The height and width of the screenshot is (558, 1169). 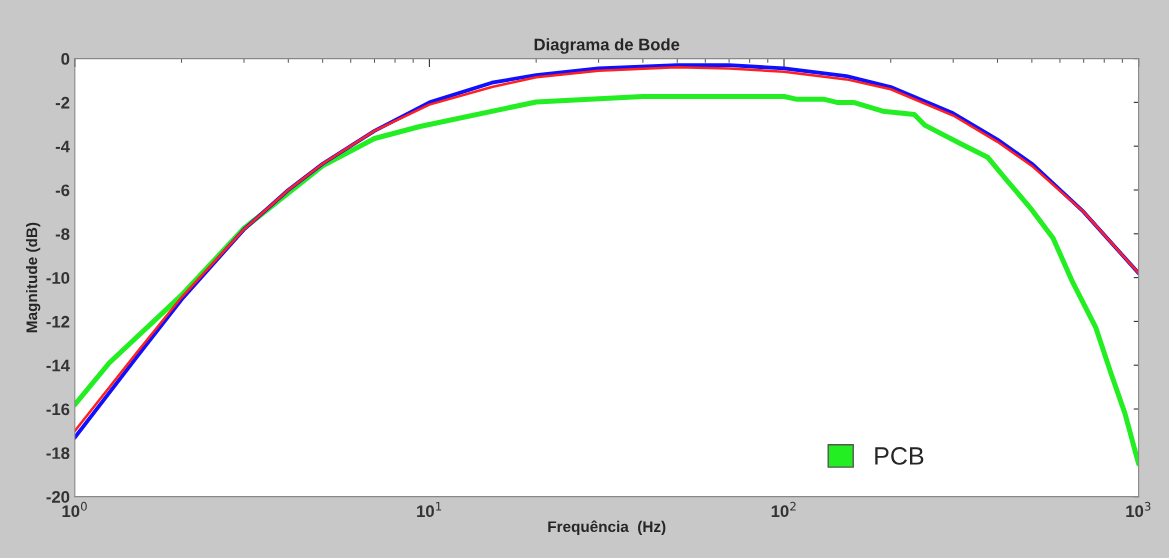 What do you see at coordinates (1138, 509) in the screenshot?
I see `x-tick-label: 10$^{3}$` at bounding box center [1138, 509].